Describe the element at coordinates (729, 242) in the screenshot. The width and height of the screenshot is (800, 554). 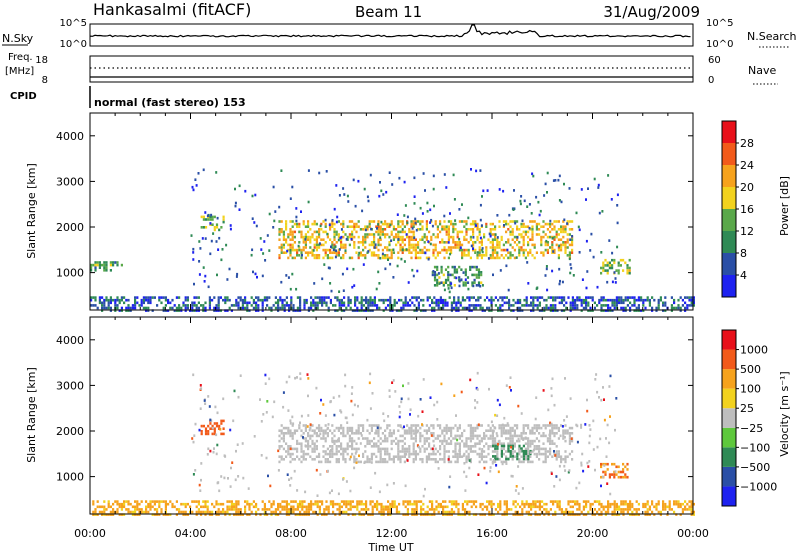
I see `colorbar-segment` at that location.